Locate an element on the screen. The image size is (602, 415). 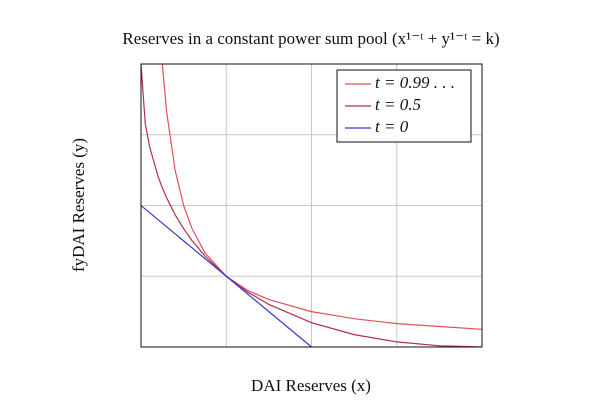
y-axis-label: fyDAI Reserves (y) is located at coordinates (78, 205).